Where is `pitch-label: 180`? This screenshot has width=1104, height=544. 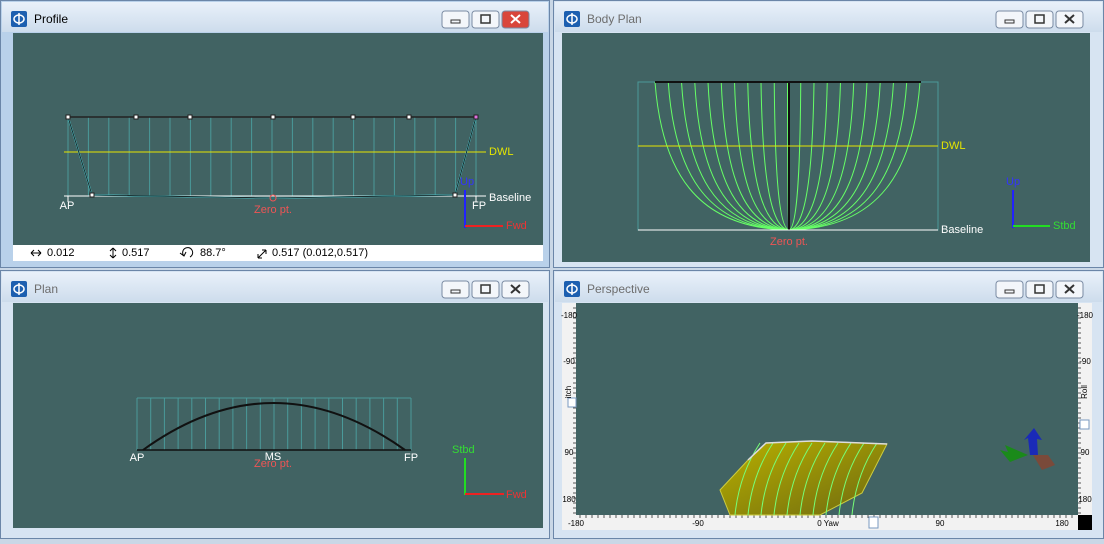
pitch-label: 180 is located at coordinates (569, 499).